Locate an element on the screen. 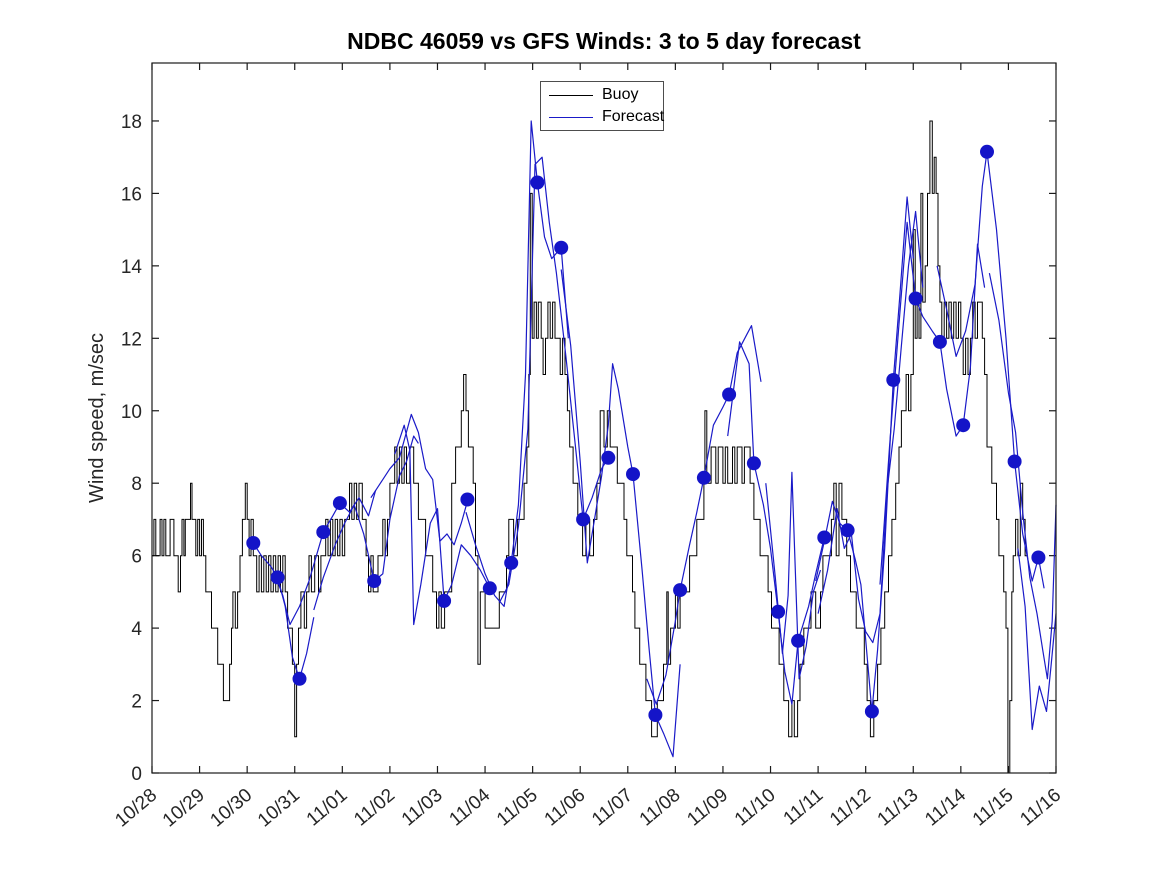  x-tick-label: 11/03 is located at coordinates (422, 808).